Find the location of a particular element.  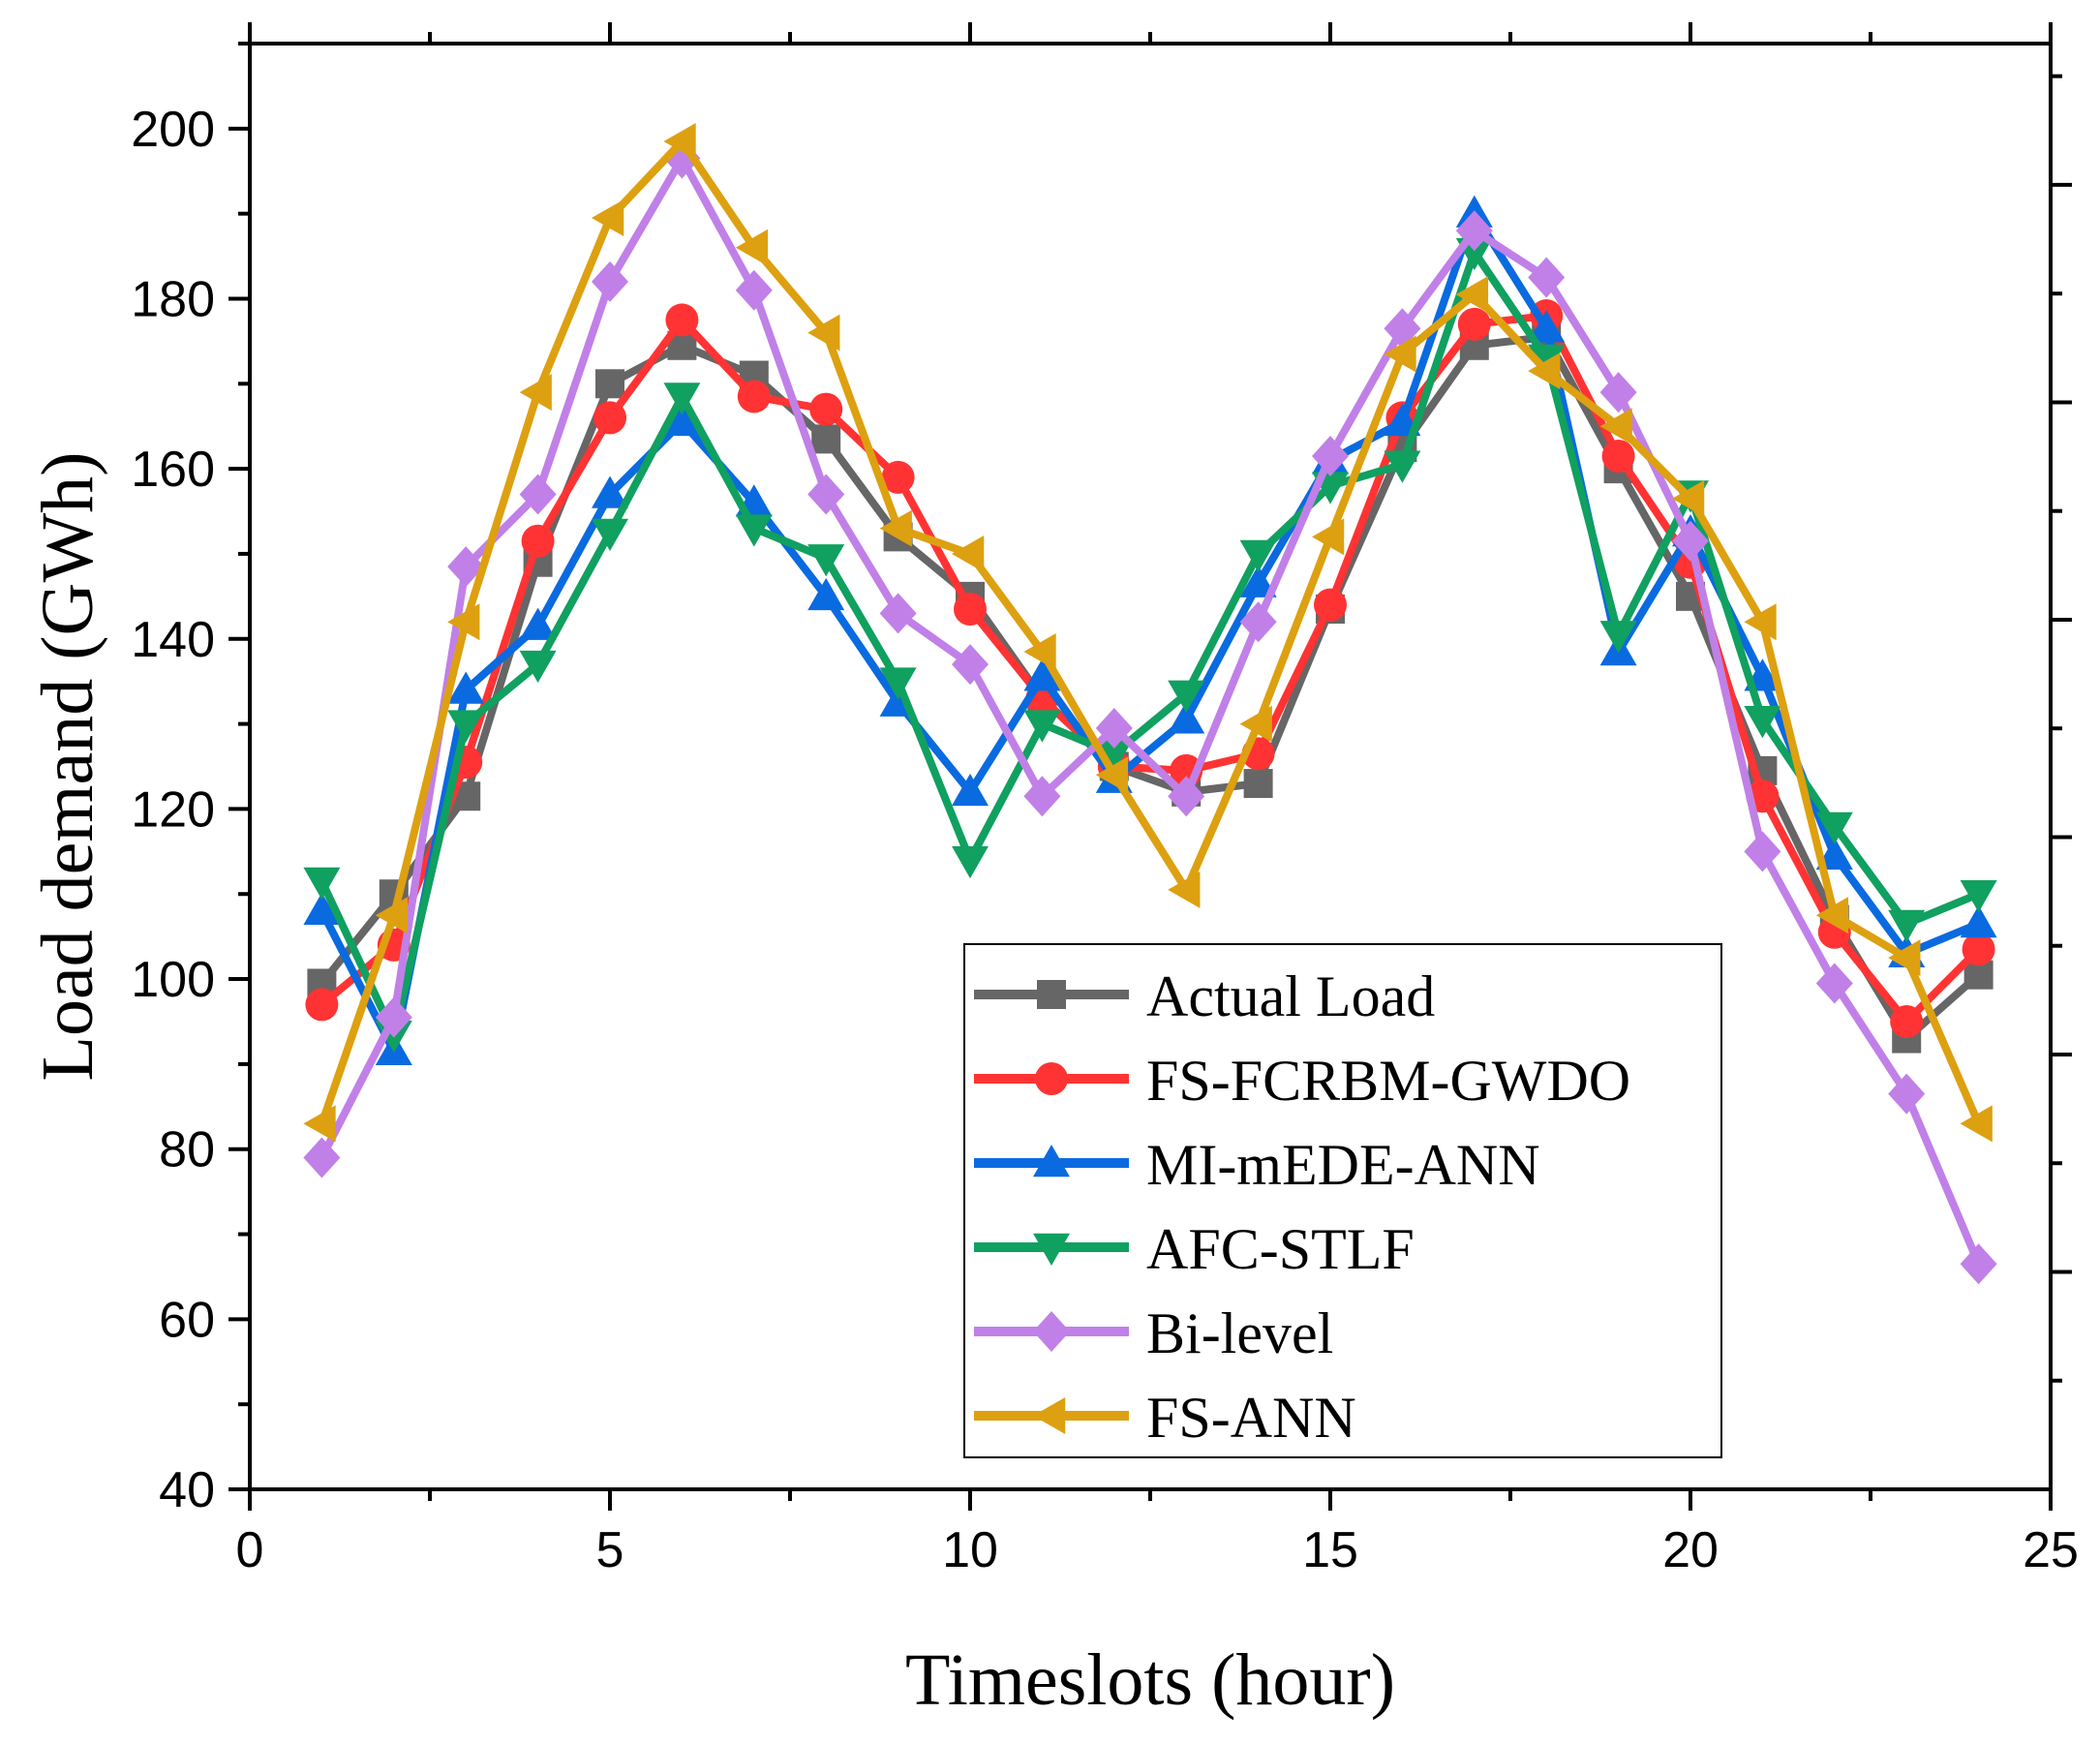

x-tick-label: 25 is located at coordinates (2051, 1550).